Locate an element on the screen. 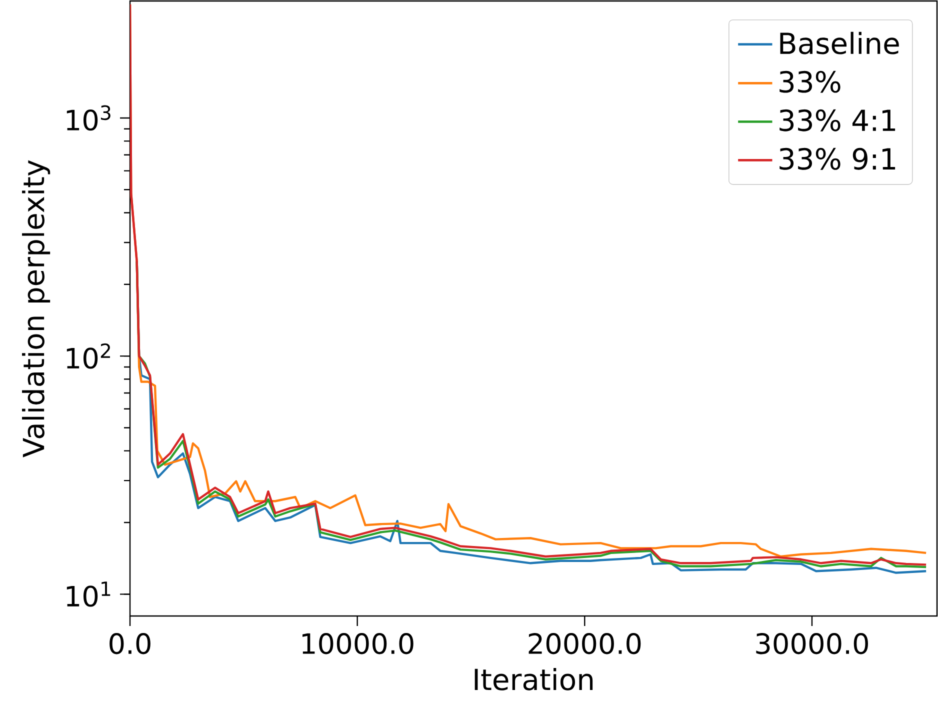 Image resolution: width=938 pixels, height=704 pixels. y-tick-label: 10$^{3}$ is located at coordinates (88, 118).